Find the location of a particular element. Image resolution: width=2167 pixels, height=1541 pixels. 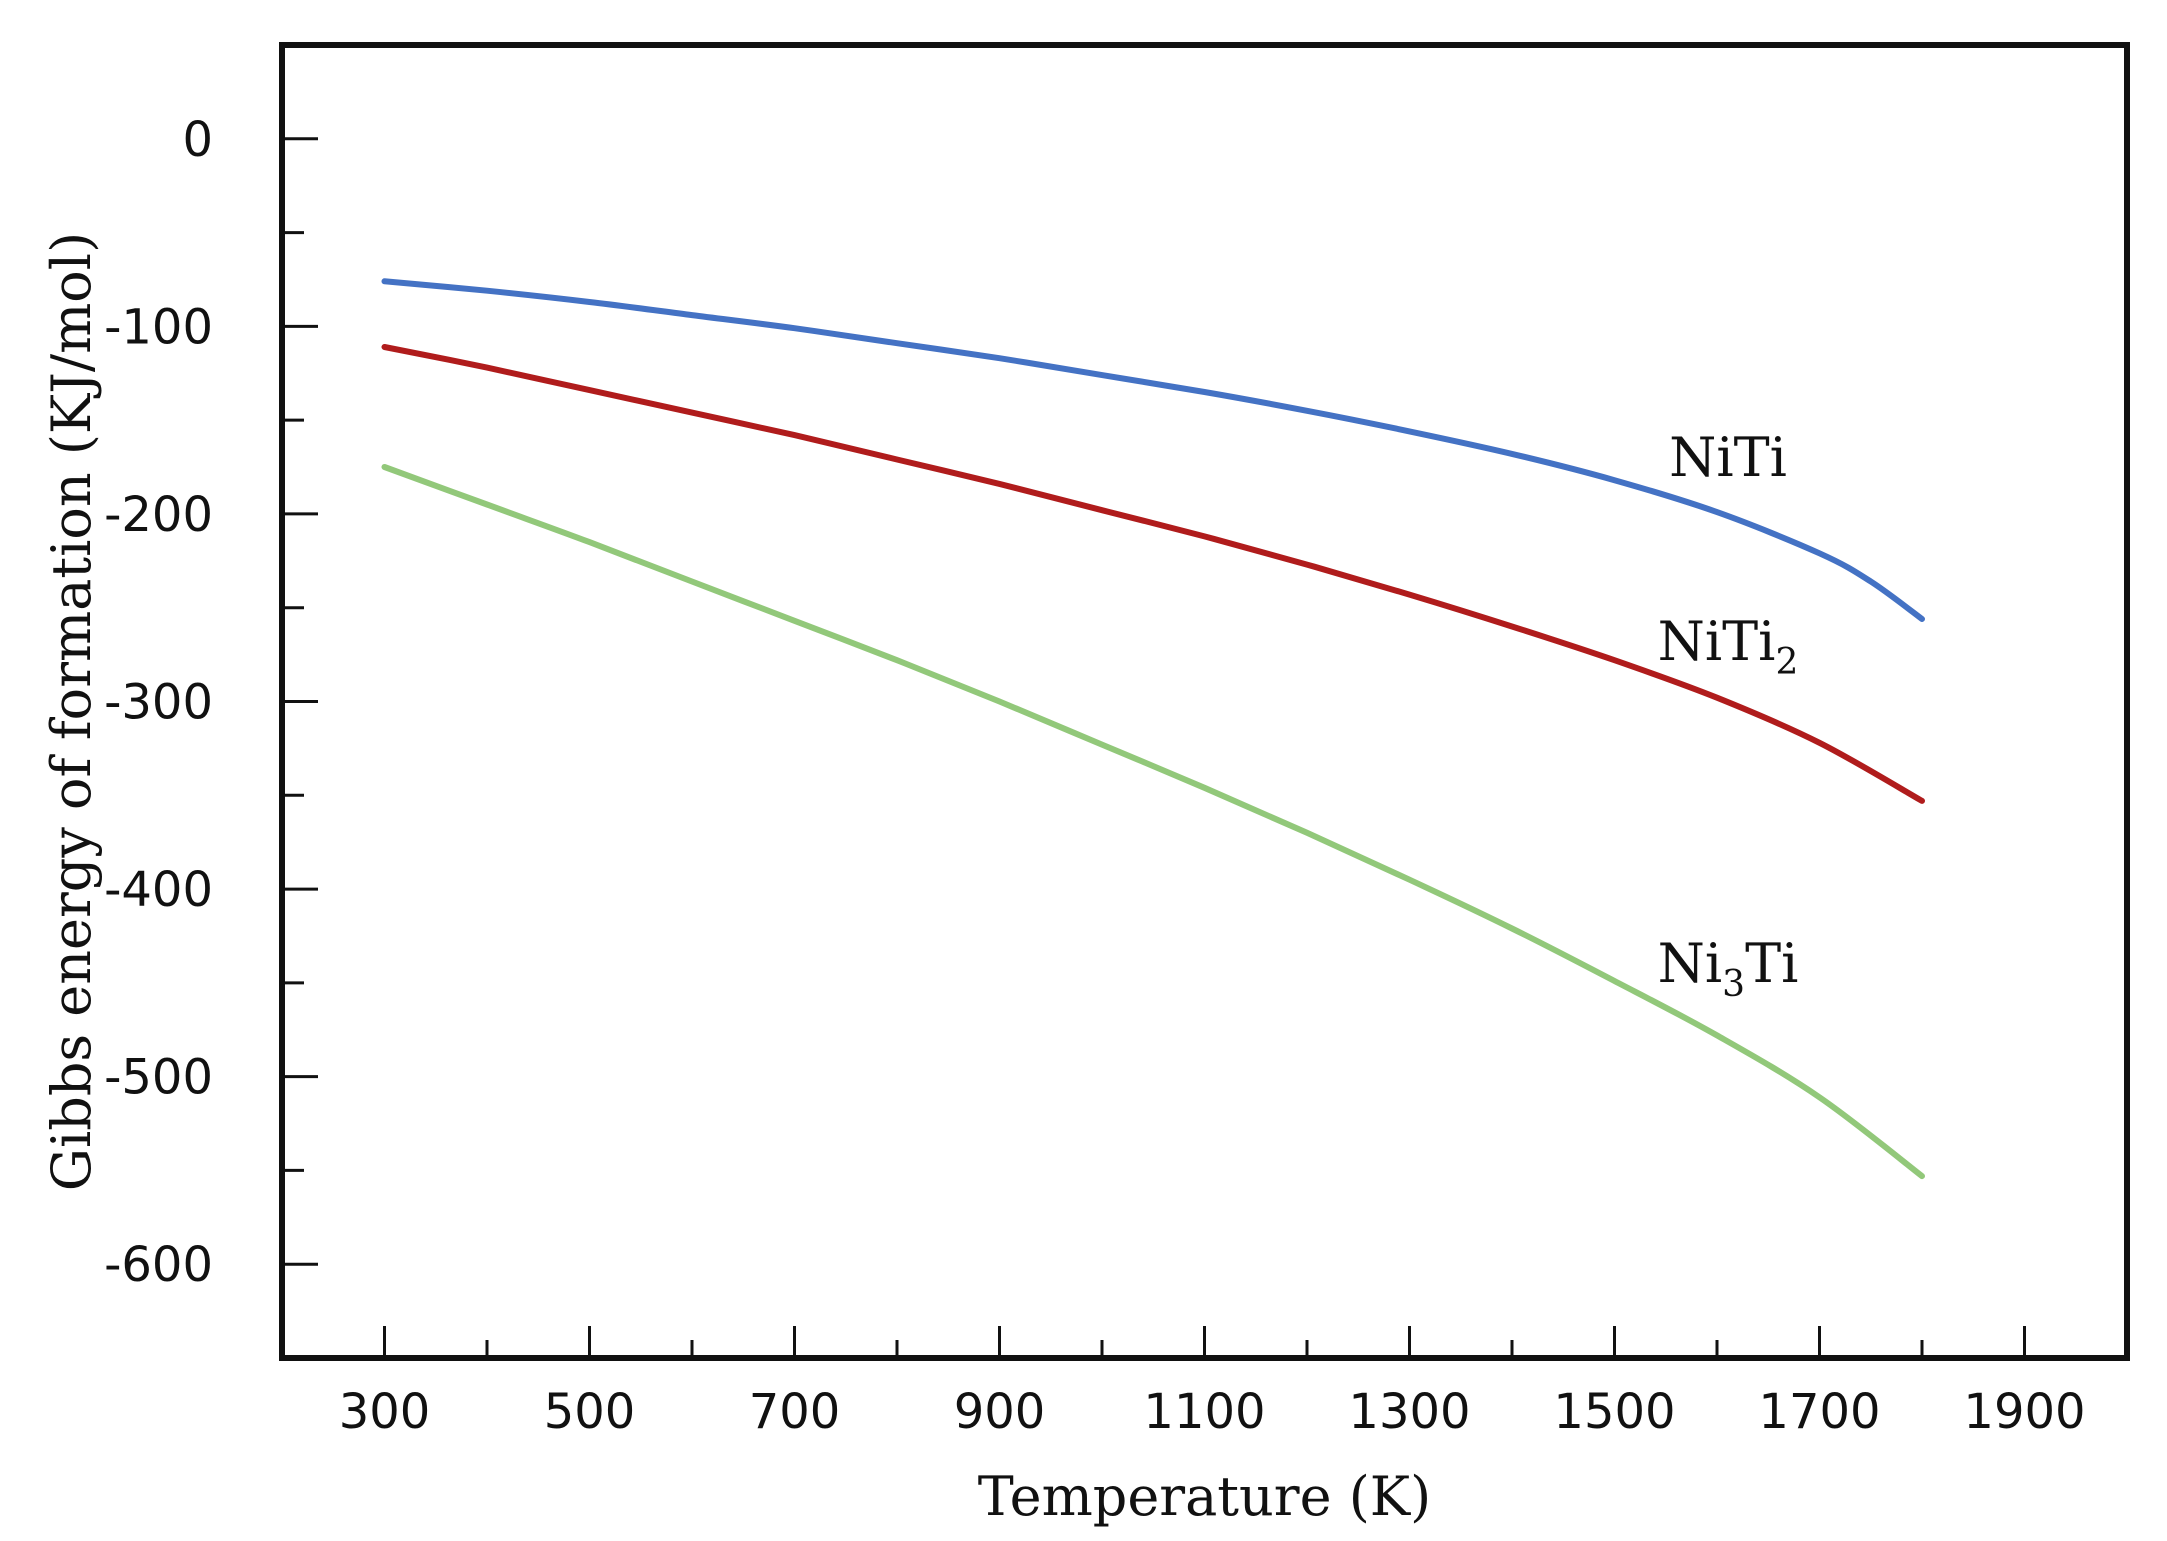

y-tick-label: -500 is located at coordinates (158, 1078).